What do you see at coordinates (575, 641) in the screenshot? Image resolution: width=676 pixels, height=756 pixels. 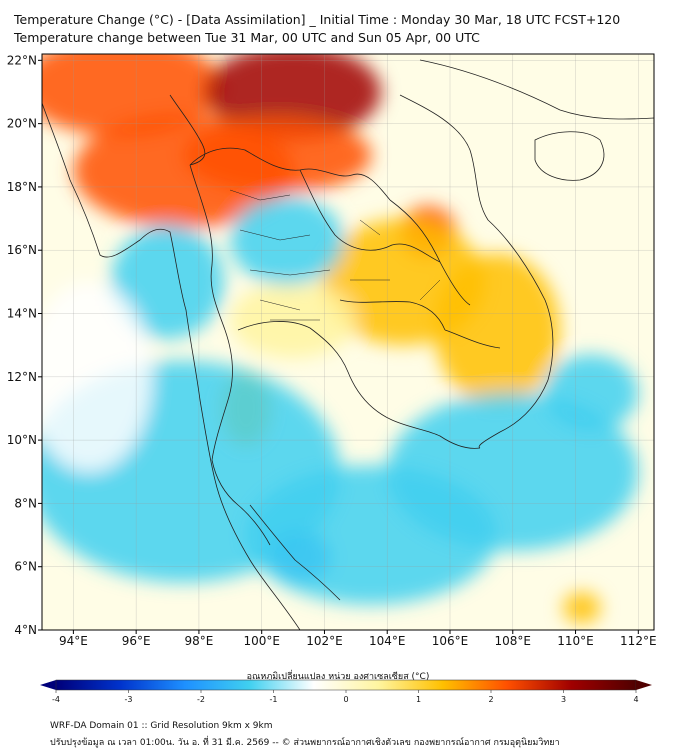 I see `lon-tick-label: 110°E` at bounding box center [575, 641].